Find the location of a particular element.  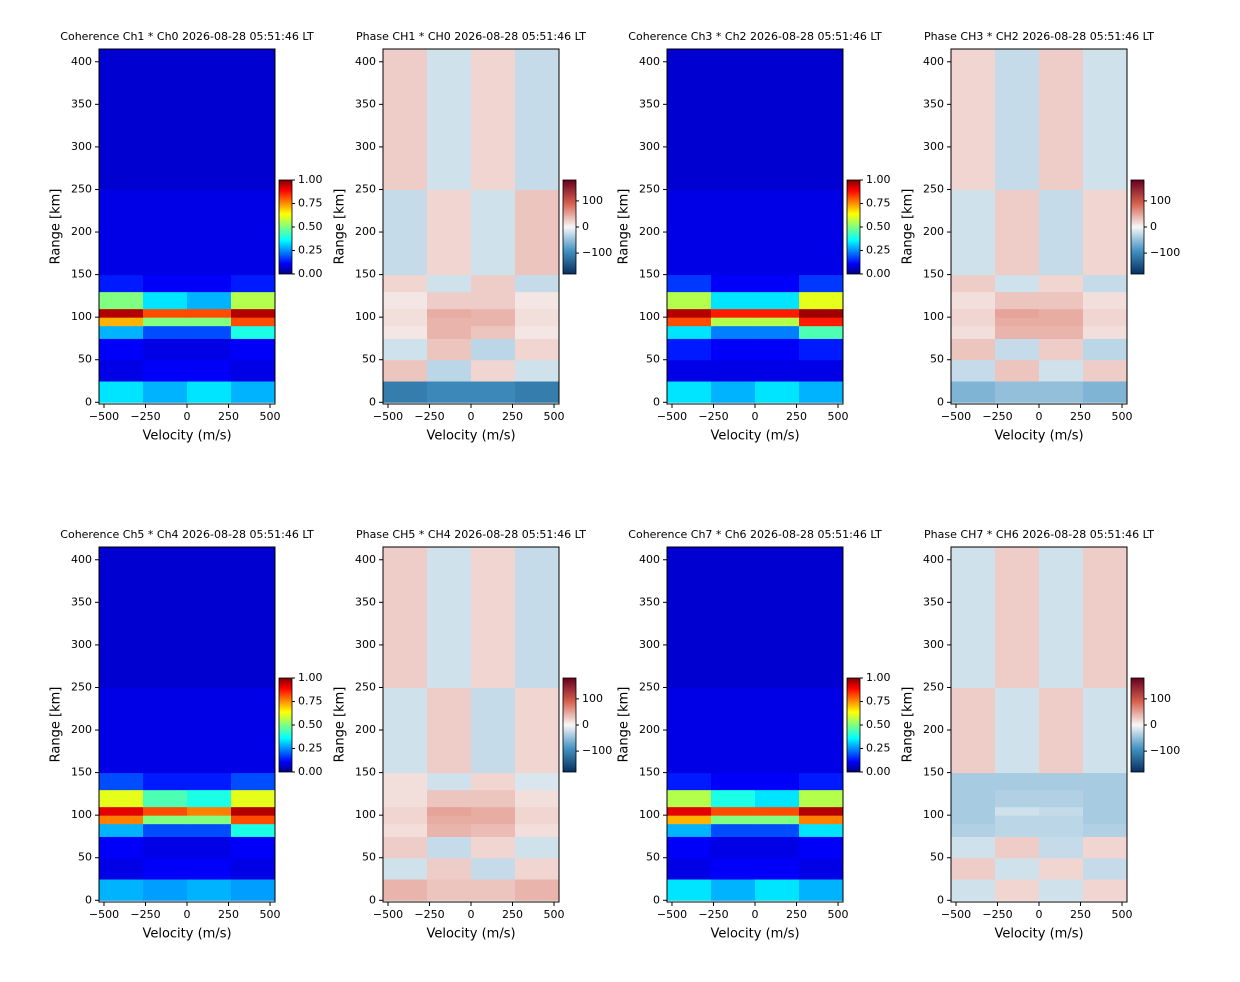

panel-title: Phase CH3 * CH2 2026-08-28 05:51:46 LT is located at coordinates (1039, 36).